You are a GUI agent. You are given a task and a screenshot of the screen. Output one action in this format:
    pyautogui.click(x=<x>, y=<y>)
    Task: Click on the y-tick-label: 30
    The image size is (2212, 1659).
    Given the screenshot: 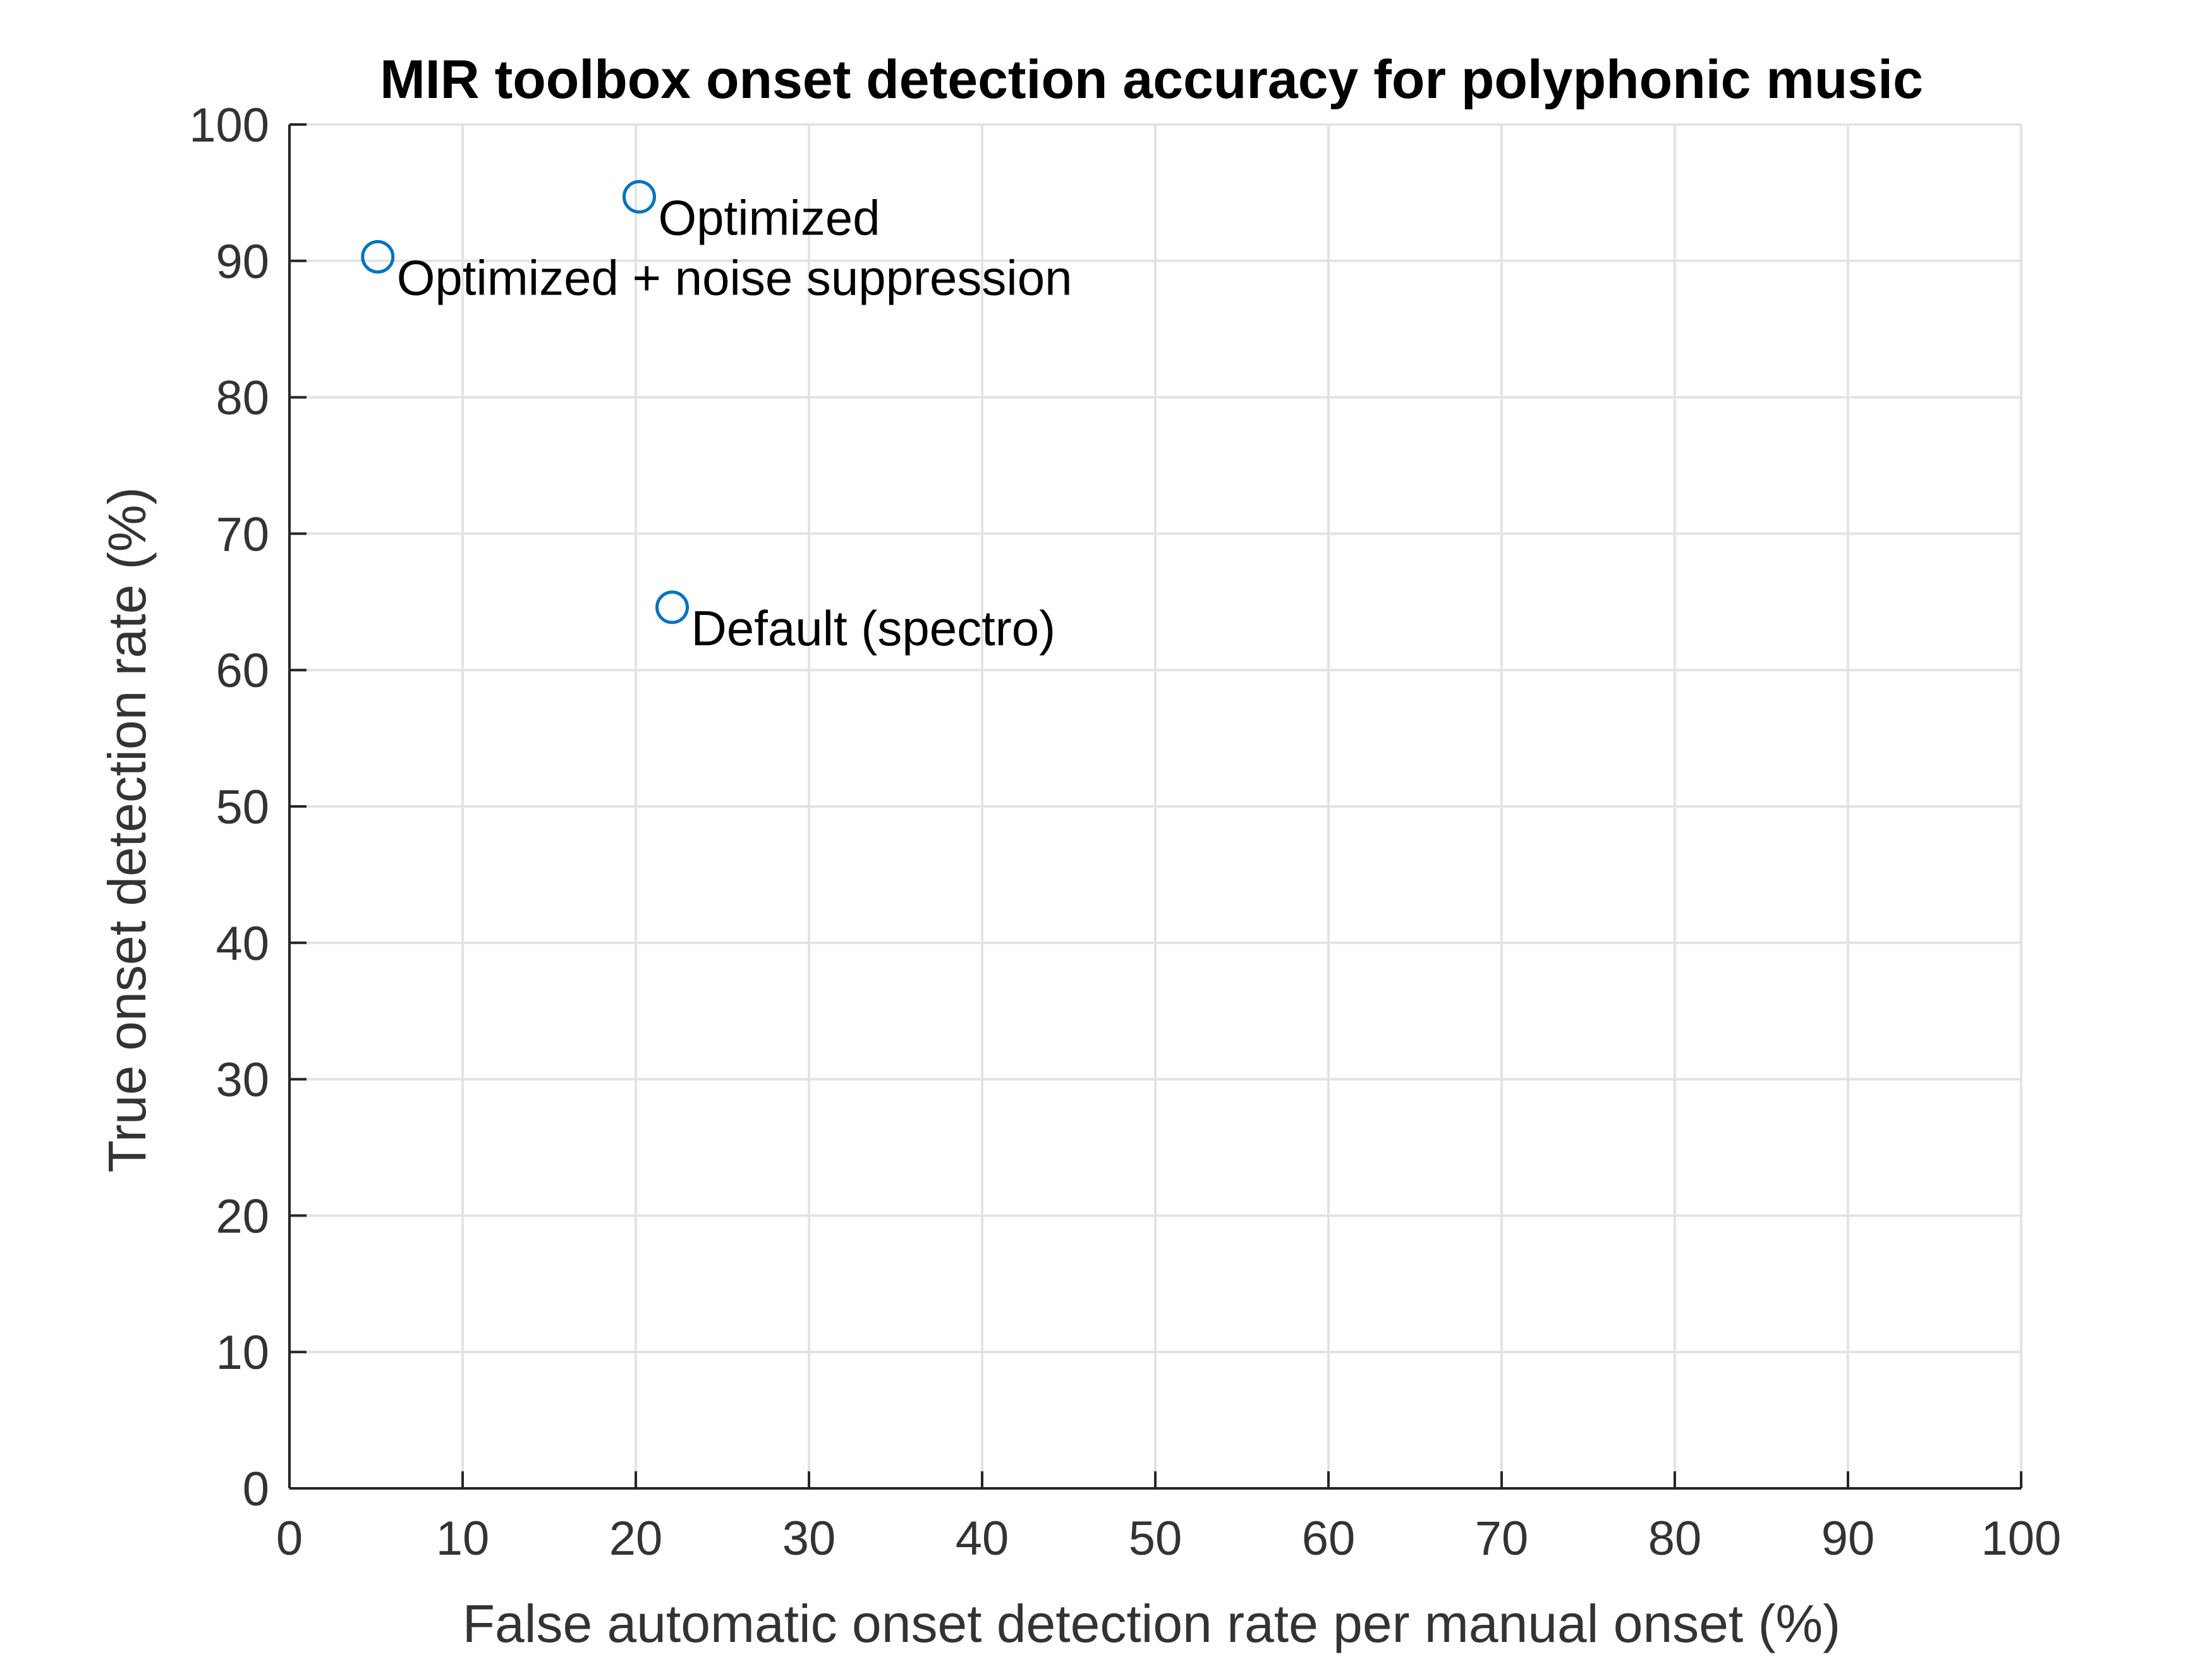 What is the action you would take?
    pyautogui.click(x=242, y=1080)
    